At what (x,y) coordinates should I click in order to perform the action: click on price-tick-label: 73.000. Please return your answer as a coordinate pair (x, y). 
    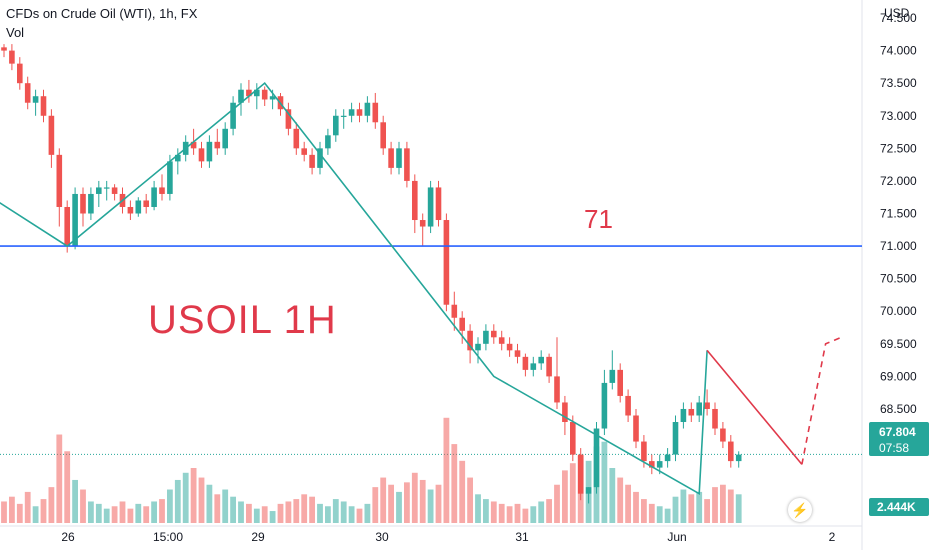
    Looking at the image, I should click on (898, 116).